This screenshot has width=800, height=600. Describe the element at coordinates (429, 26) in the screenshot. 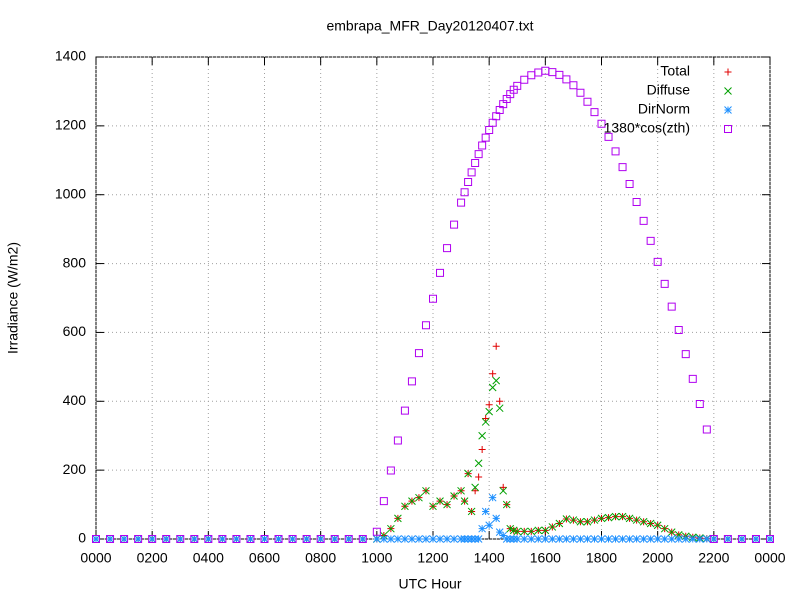

I see `chart-title: embrapa_MFR_Day20120407.txt` at that location.